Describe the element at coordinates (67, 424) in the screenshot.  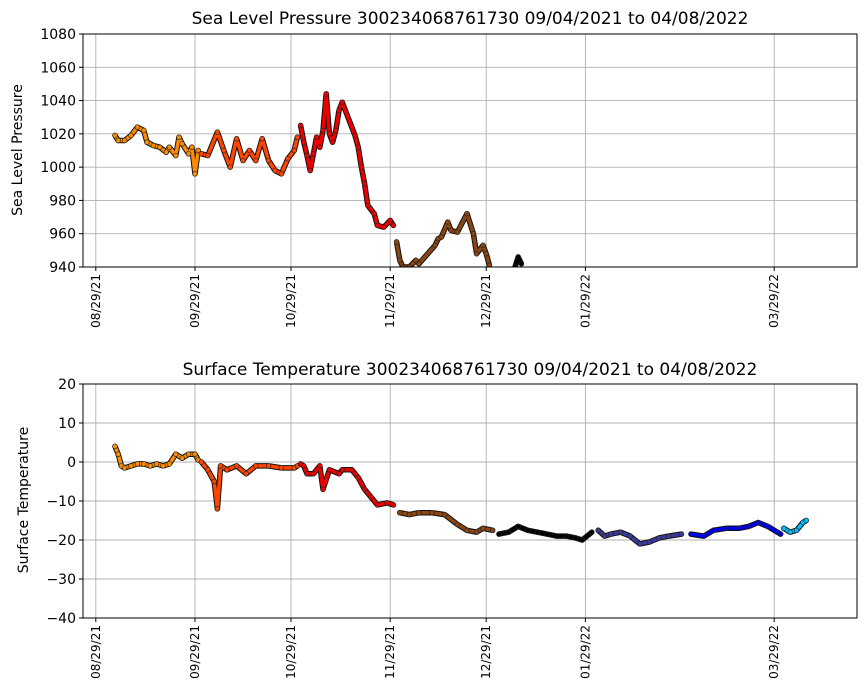
I see `y-tick-label: 10` at that location.